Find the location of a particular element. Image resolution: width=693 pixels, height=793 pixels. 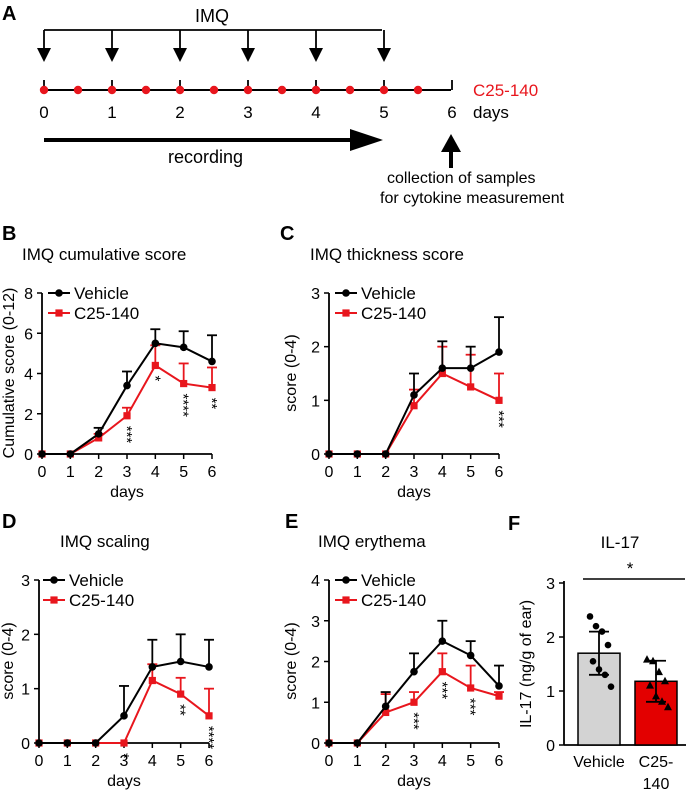

panel-label: D is located at coordinates (9, 522).